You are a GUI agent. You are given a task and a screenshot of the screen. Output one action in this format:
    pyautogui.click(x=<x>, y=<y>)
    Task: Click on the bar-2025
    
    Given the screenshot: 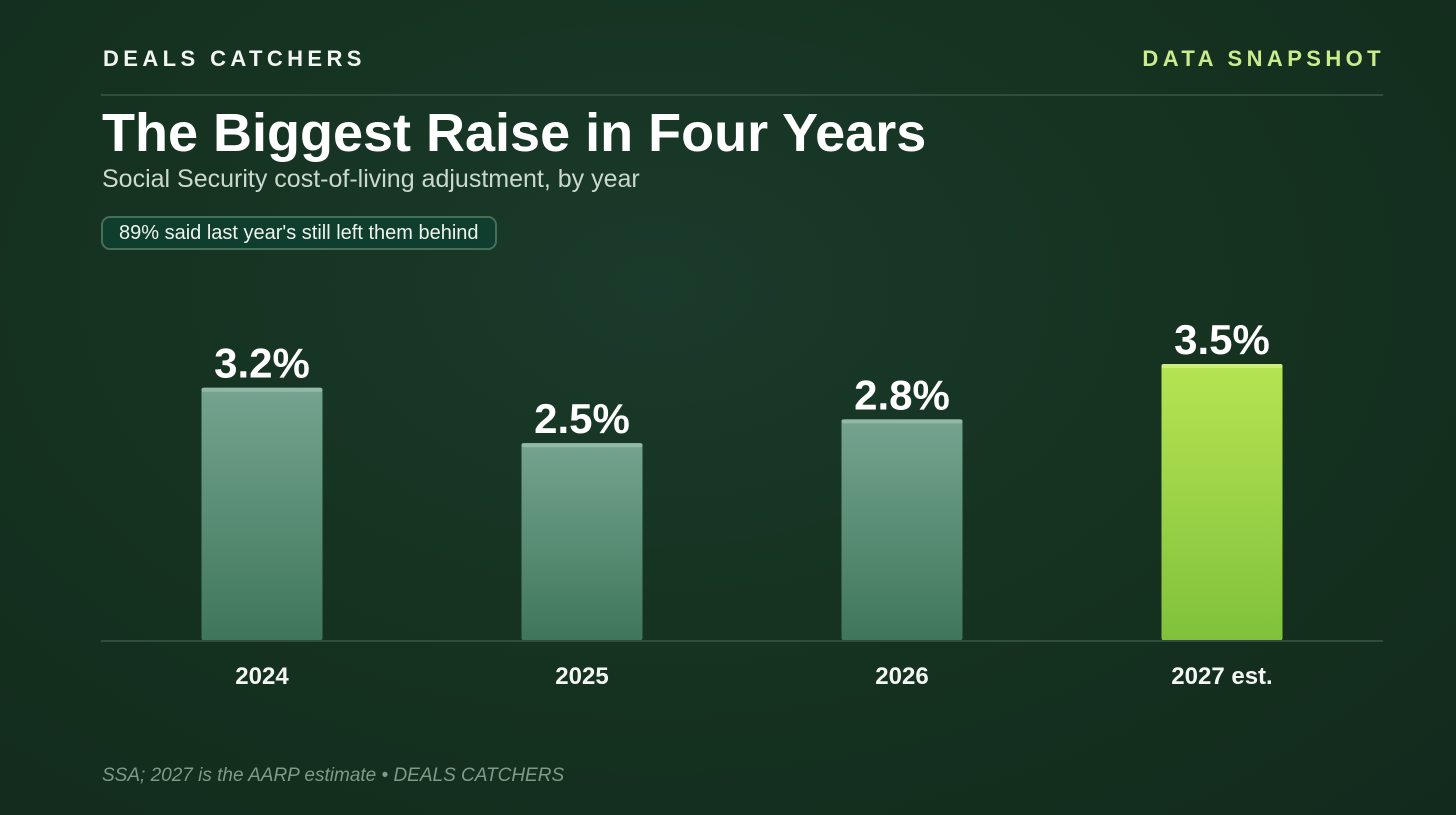 What is the action you would take?
    pyautogui.click(x=582, y=542)
    